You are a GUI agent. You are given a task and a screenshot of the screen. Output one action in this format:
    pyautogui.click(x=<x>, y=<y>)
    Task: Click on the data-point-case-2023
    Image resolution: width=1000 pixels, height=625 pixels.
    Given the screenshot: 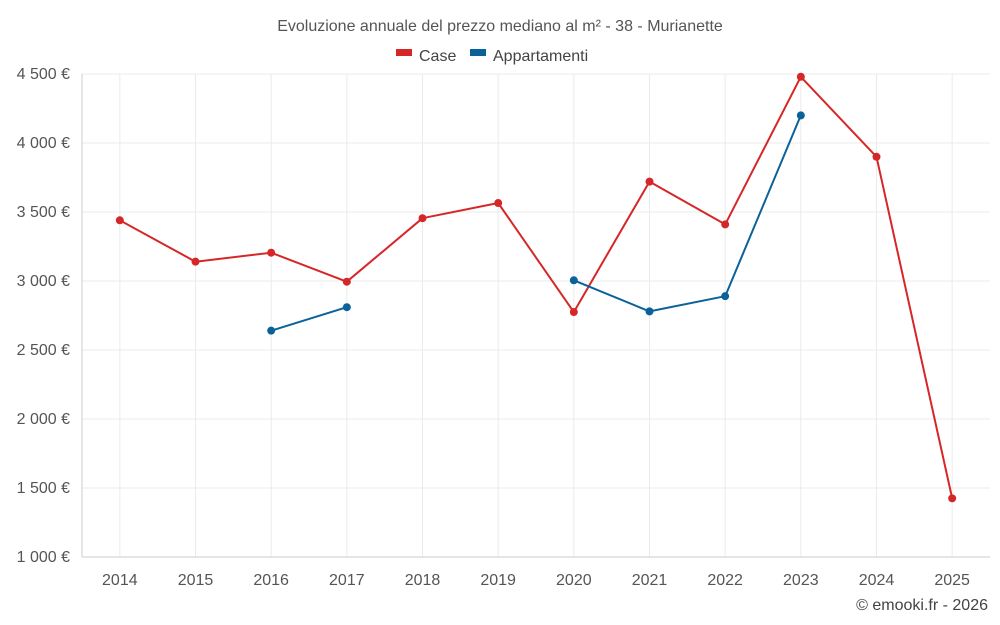 What is the action you would take?
    pyautogui.click(x=800, y=76)
    